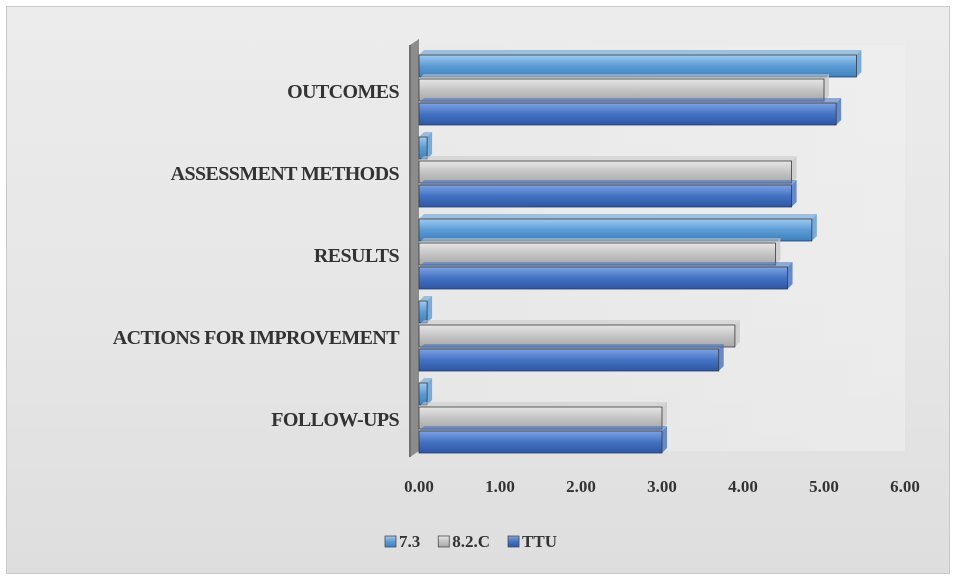 This screenshot has height=580, width=956. I want to click on legend-label: 7.3, so click(409, 541).